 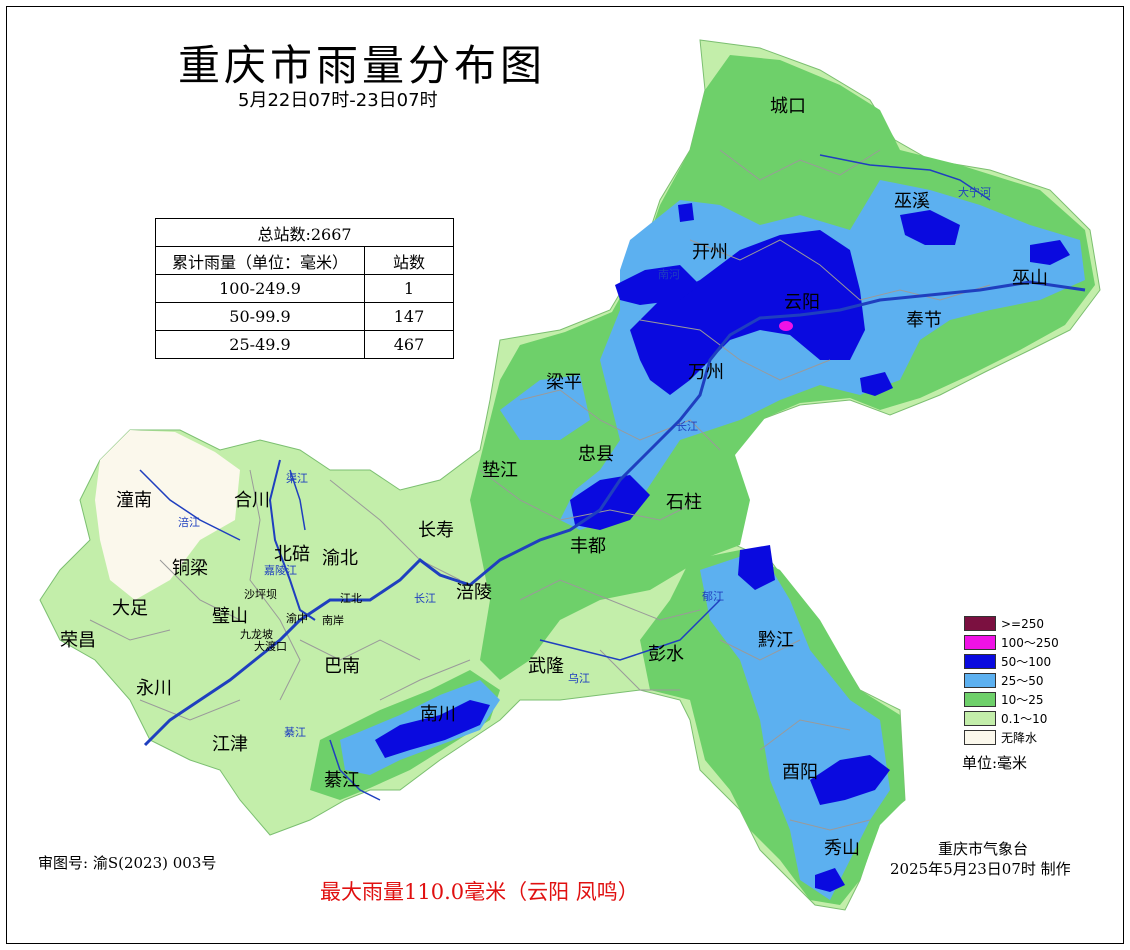 What do you see at coordinates (260, 288) in the screenshot?
I see `stats-range: 100-249.9` at bounding box center [260, 288].